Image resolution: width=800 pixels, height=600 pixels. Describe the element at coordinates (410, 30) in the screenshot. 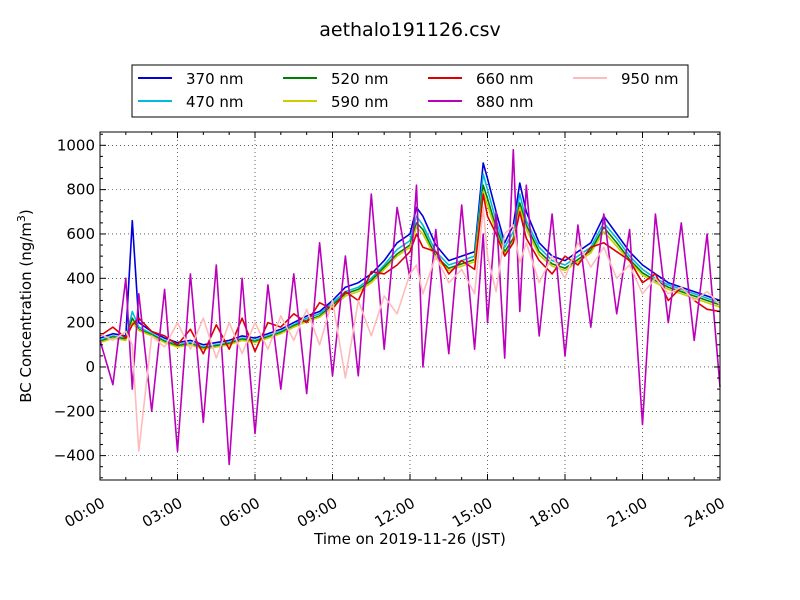

I see `chart-title: aethalo191126.csv` at that location.